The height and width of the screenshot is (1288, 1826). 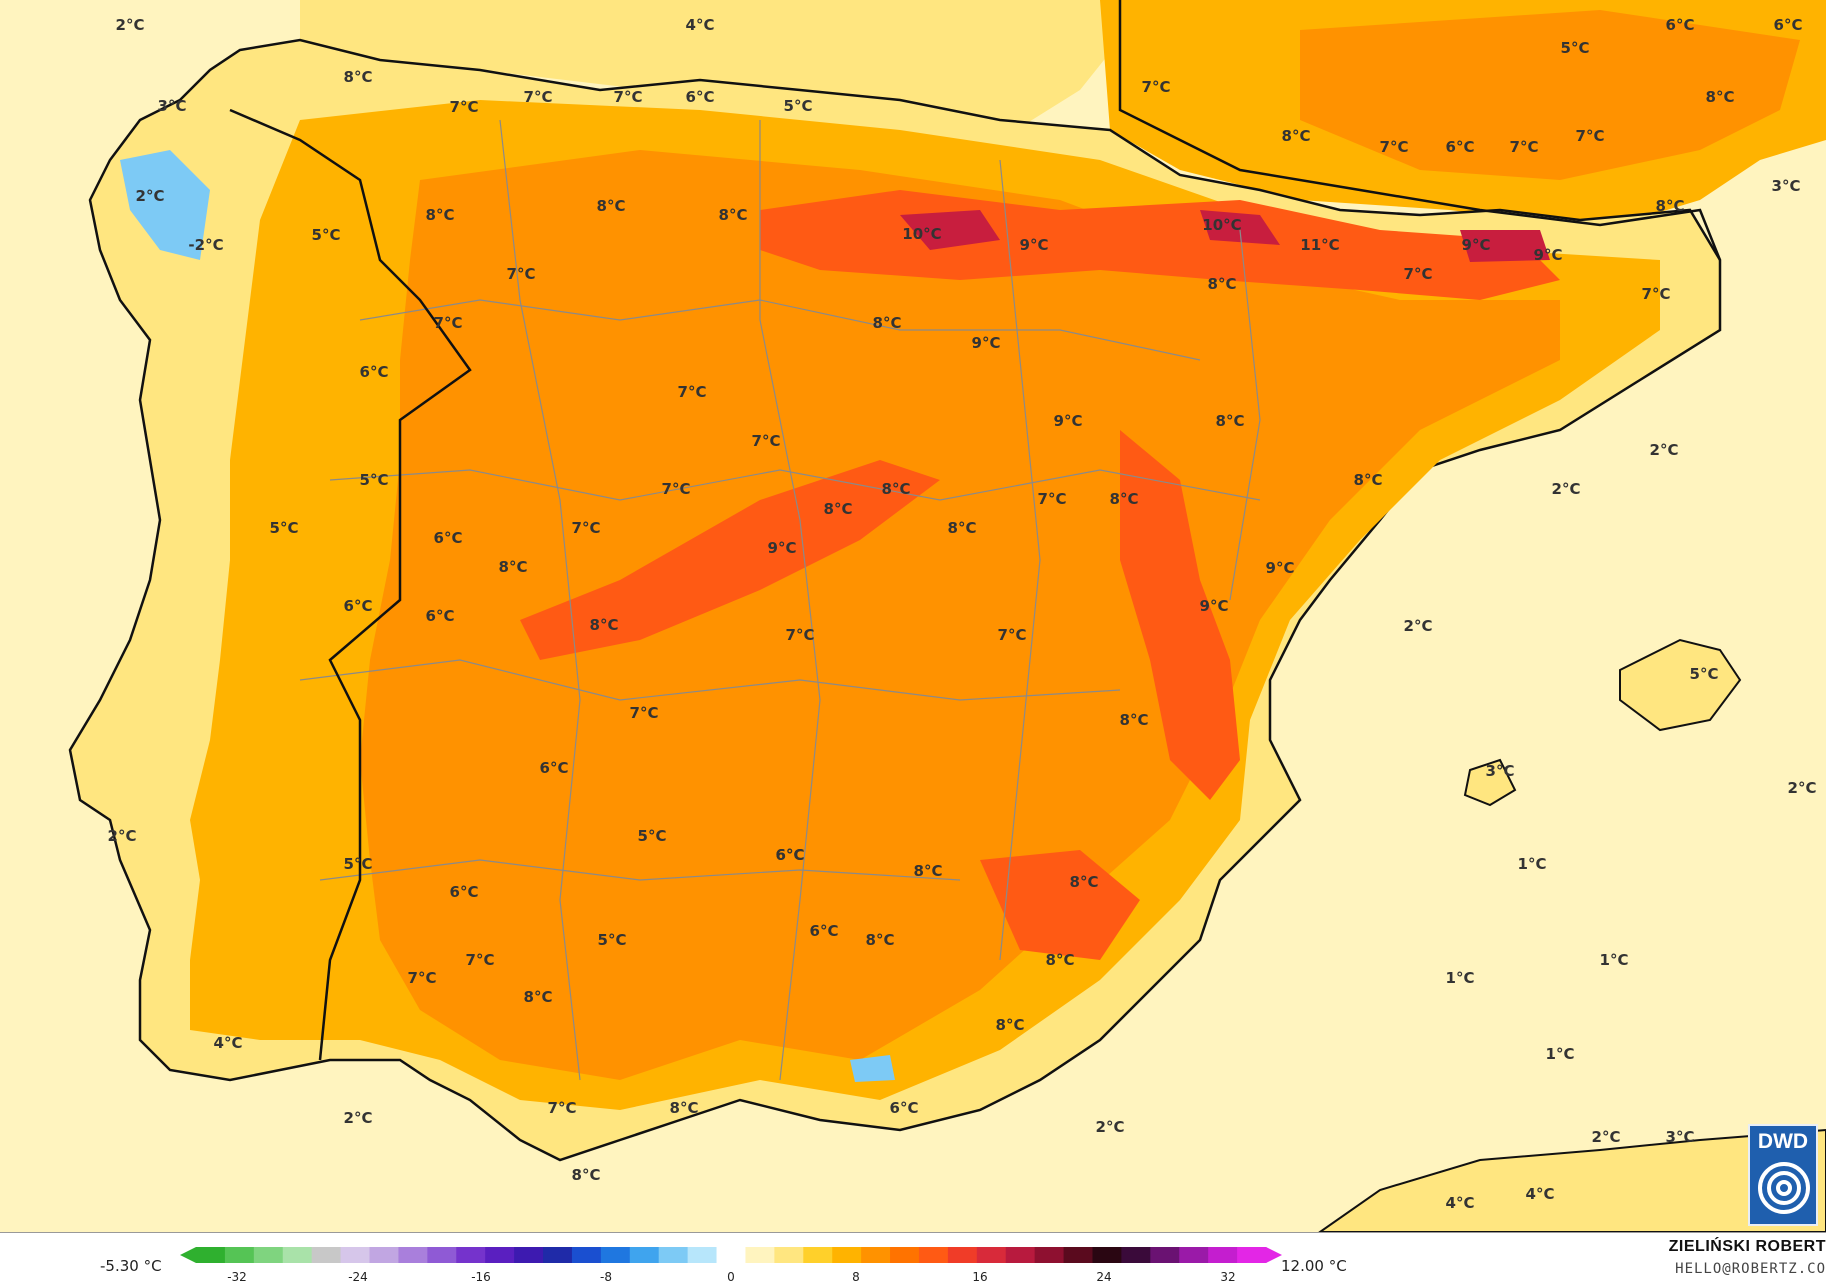 What do you see at coordinates (1783, 1141) in the screenshot?
I see `dwd-logo-text: DWD` at bounding box center [1783, 1141].